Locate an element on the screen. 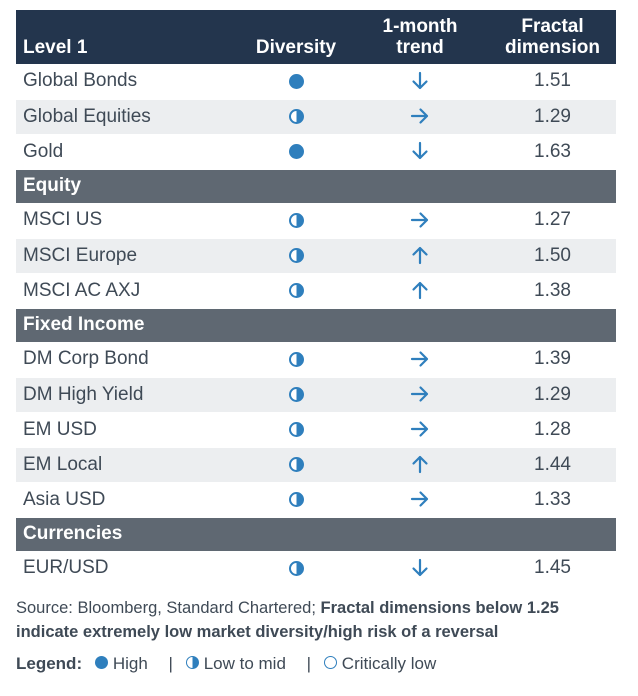 The width and height of the screenshot is (638, 696). table-row: EM Local 1.44 is located at coordinates (316, 465).